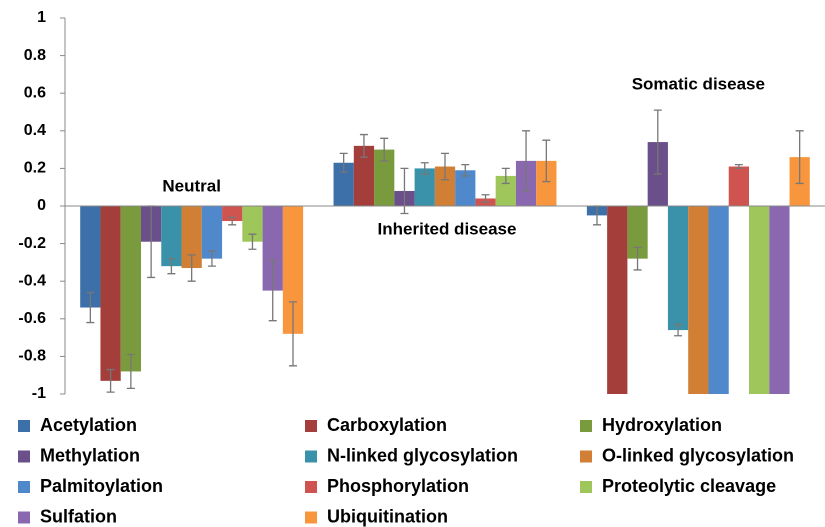 Image resolution: width=825 pixels, height=527 pixels. I want to click on y-tick-label: 0, so click(41, 205).